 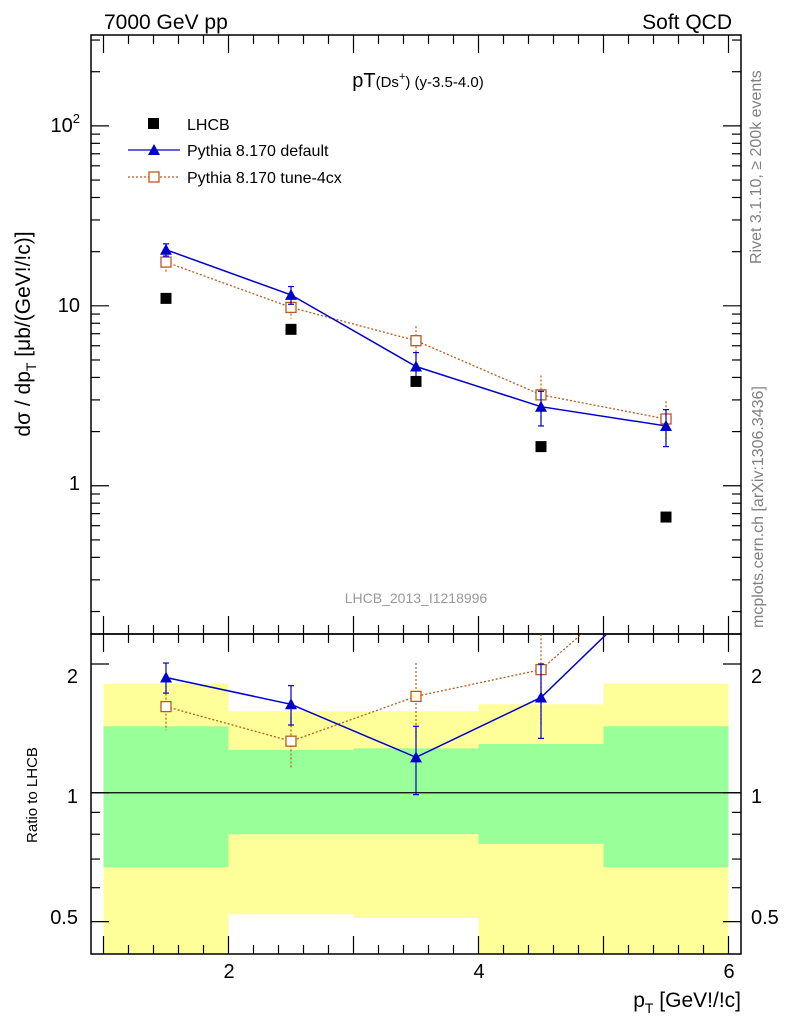 What do you see at coordinates (728, 972) in the screenshot?
I see `xtick-label-6: 6` at bounding box center [728, 972].